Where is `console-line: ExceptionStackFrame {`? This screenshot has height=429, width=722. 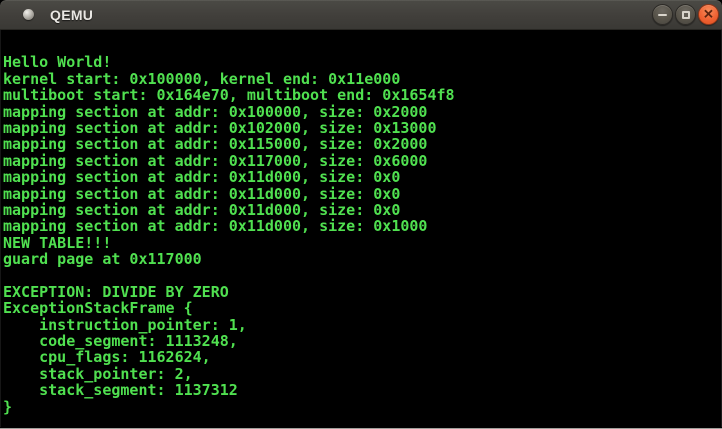 console-line: ExceptionStackFrame { is located at coordinates (98, 308).